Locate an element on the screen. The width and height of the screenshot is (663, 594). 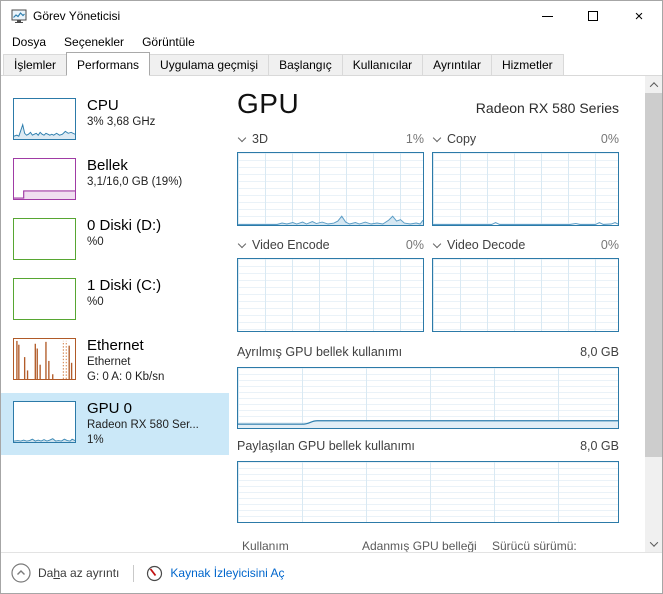
resource-monitor-label: Kaynak İzleyicisini Aç is located at coordinates (227, 573).